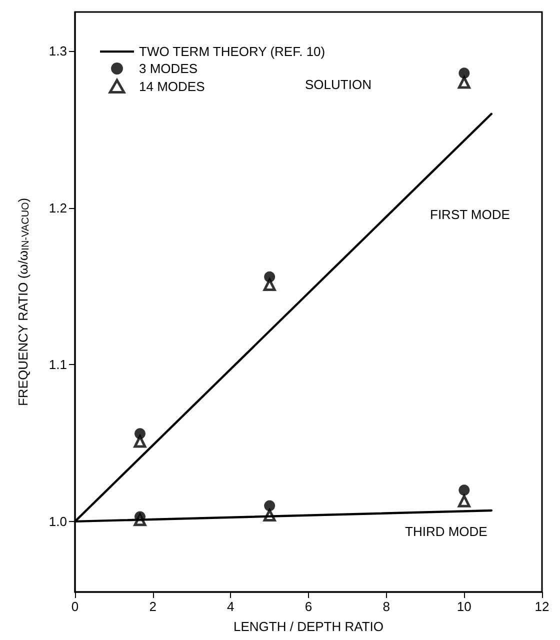 The image size is (560, 640). Describe the element at coordinates (232, 51) in the screenshot. I see `legend-label: TWO TERM THEORY (REF. 10)` at that location.